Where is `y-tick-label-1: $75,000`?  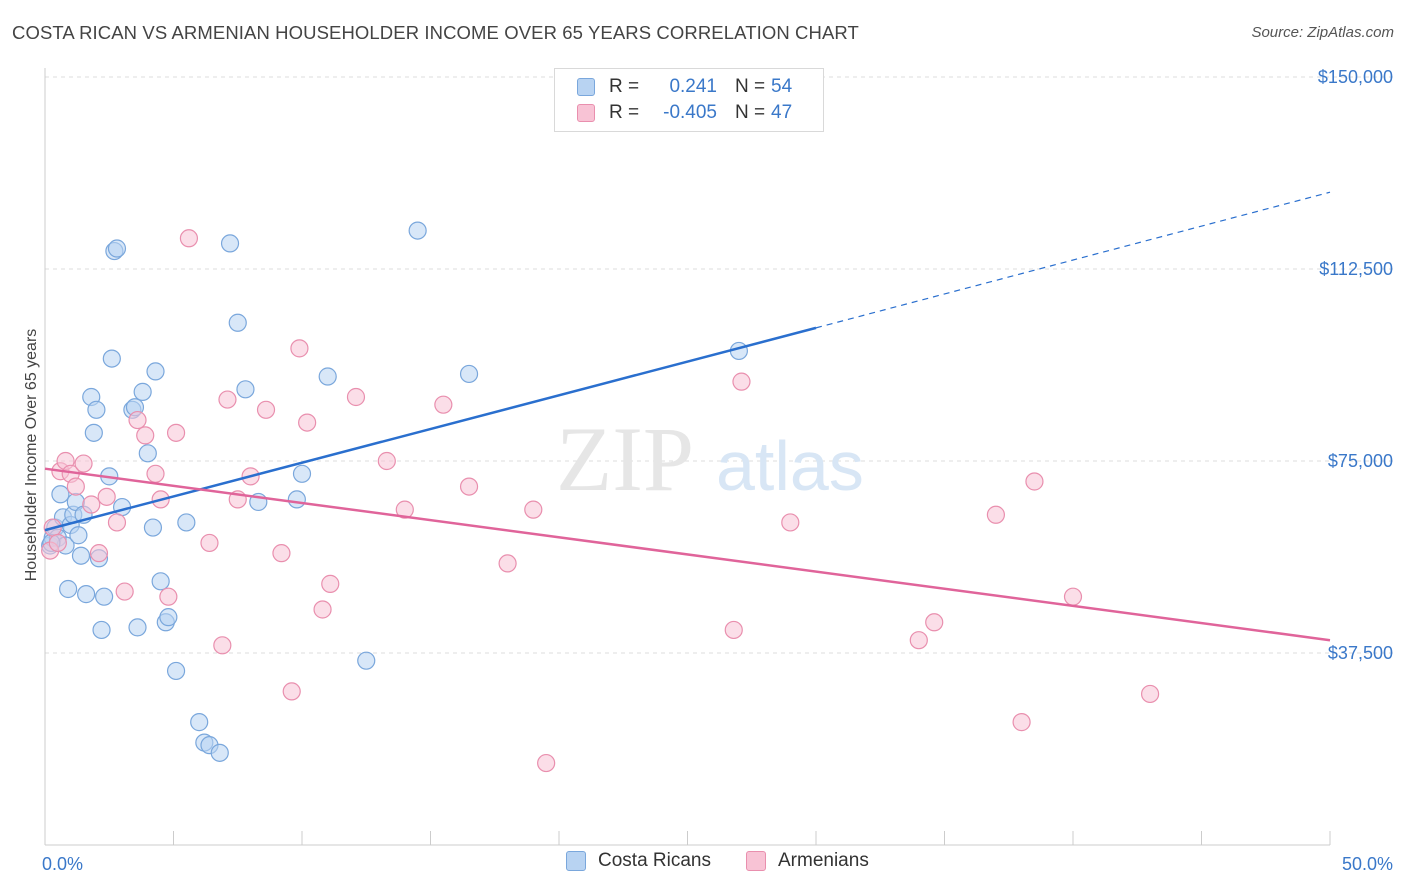
y-tick-label-1: $75,000 is located at coordinates (1360, 461).